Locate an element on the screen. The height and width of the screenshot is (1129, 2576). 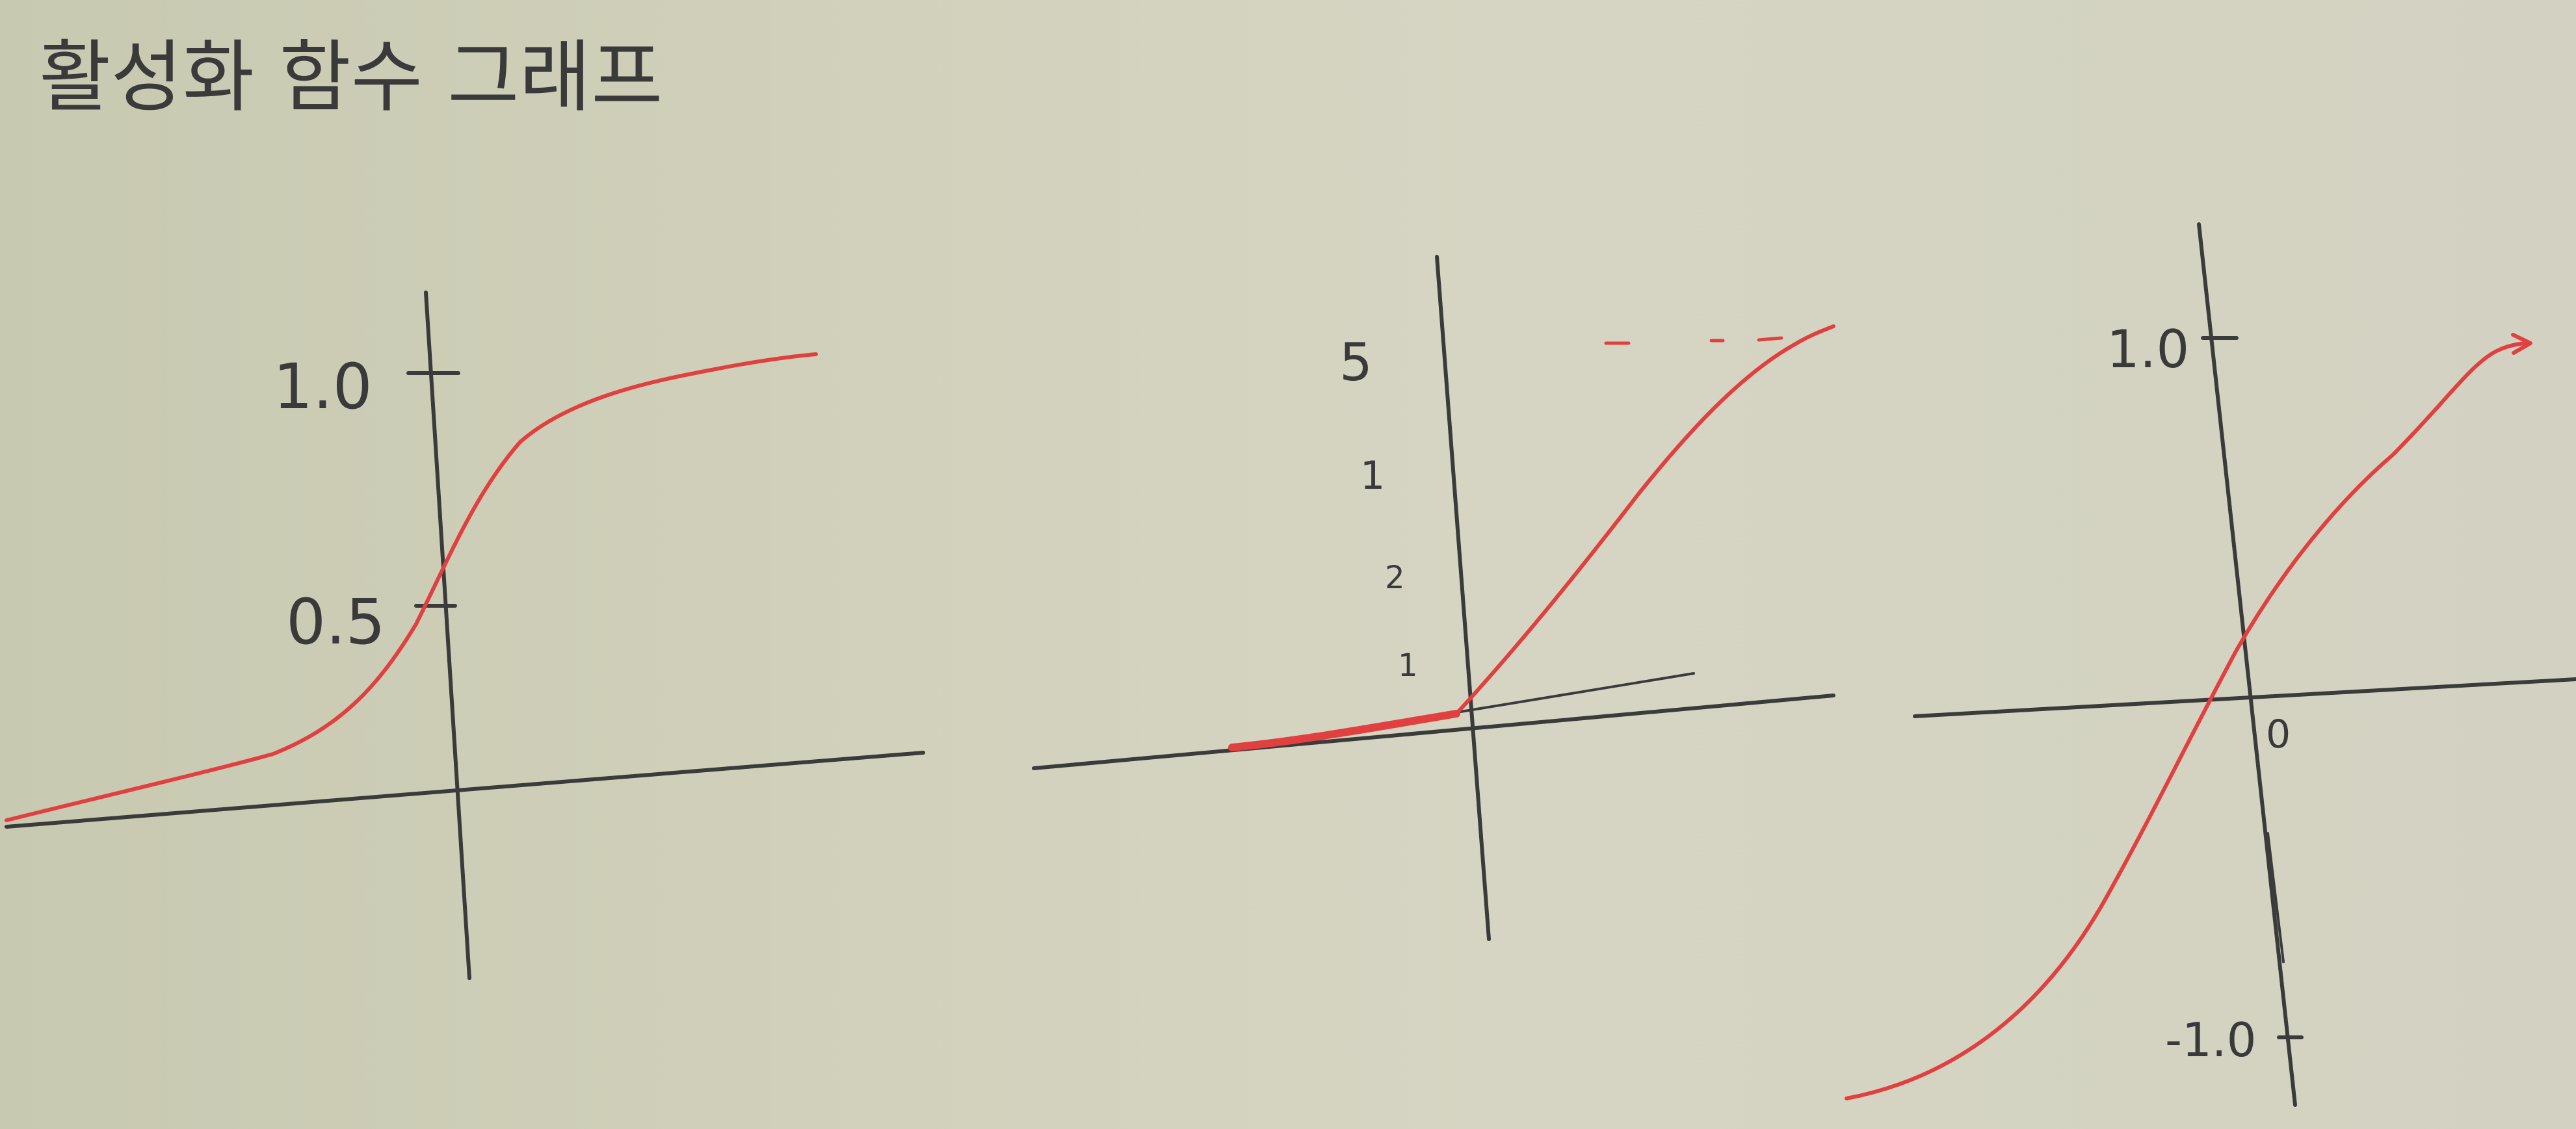
tanh-y-axis-extra is located at coordinates (2276, 897).